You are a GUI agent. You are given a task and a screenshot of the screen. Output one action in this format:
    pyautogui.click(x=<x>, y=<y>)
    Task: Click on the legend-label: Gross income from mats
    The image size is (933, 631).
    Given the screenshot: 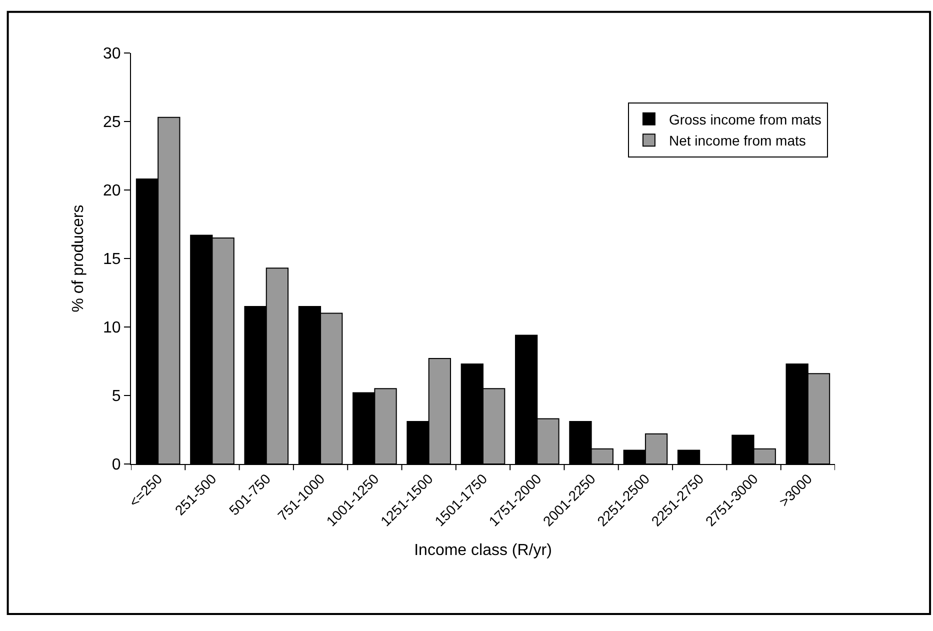 What is the action you would take?
    pyautogui.click(x=745, y=119)
    